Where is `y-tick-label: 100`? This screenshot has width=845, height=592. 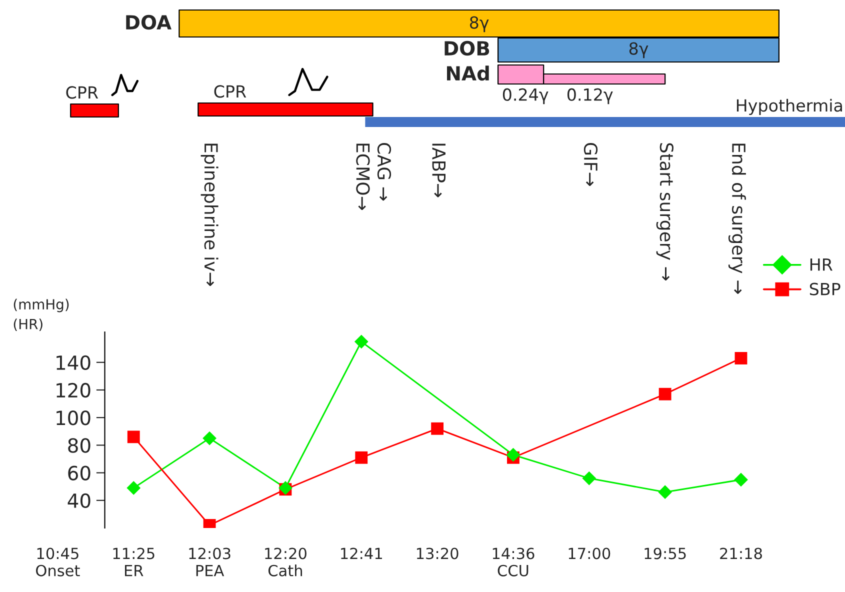
y-tick-label: 100 is located at coordinates (73, 418).